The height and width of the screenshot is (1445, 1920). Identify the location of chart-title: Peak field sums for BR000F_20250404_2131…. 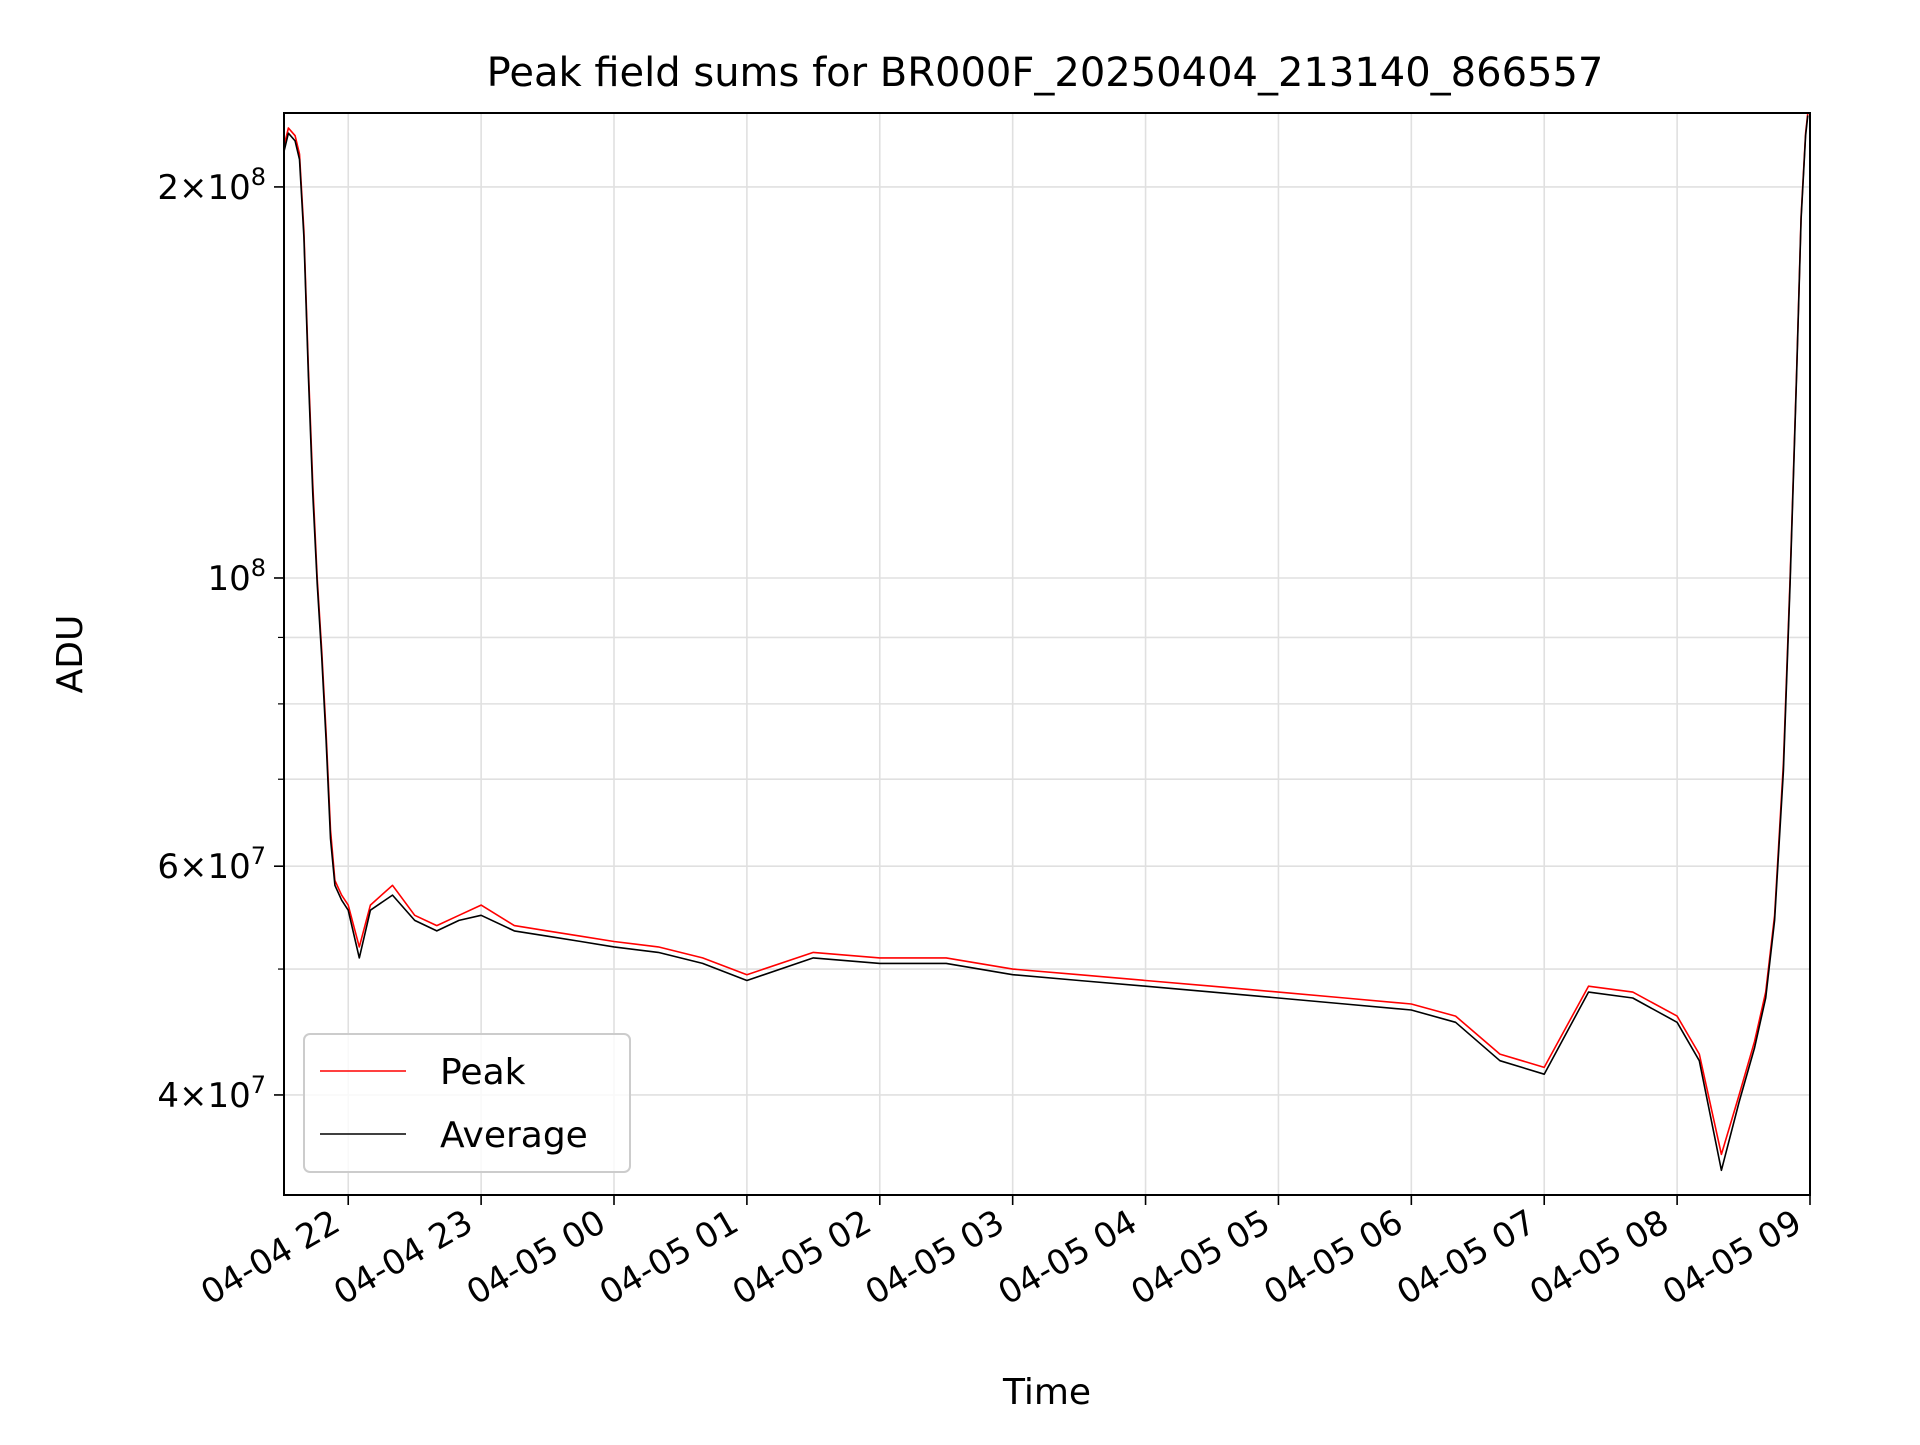
(1045, 73).